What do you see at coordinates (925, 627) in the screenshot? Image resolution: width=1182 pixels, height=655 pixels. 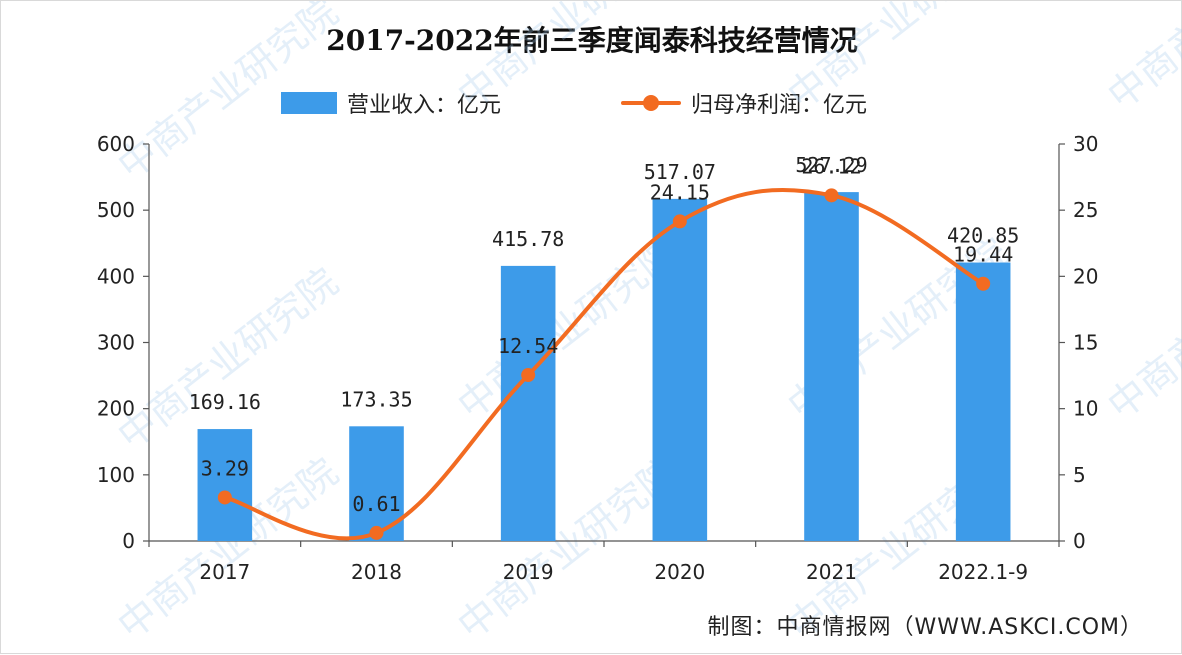 I see `source-credit: 制图：中商情报网（WWW.ASKCI.COM）` at bounding box center [925, 627].